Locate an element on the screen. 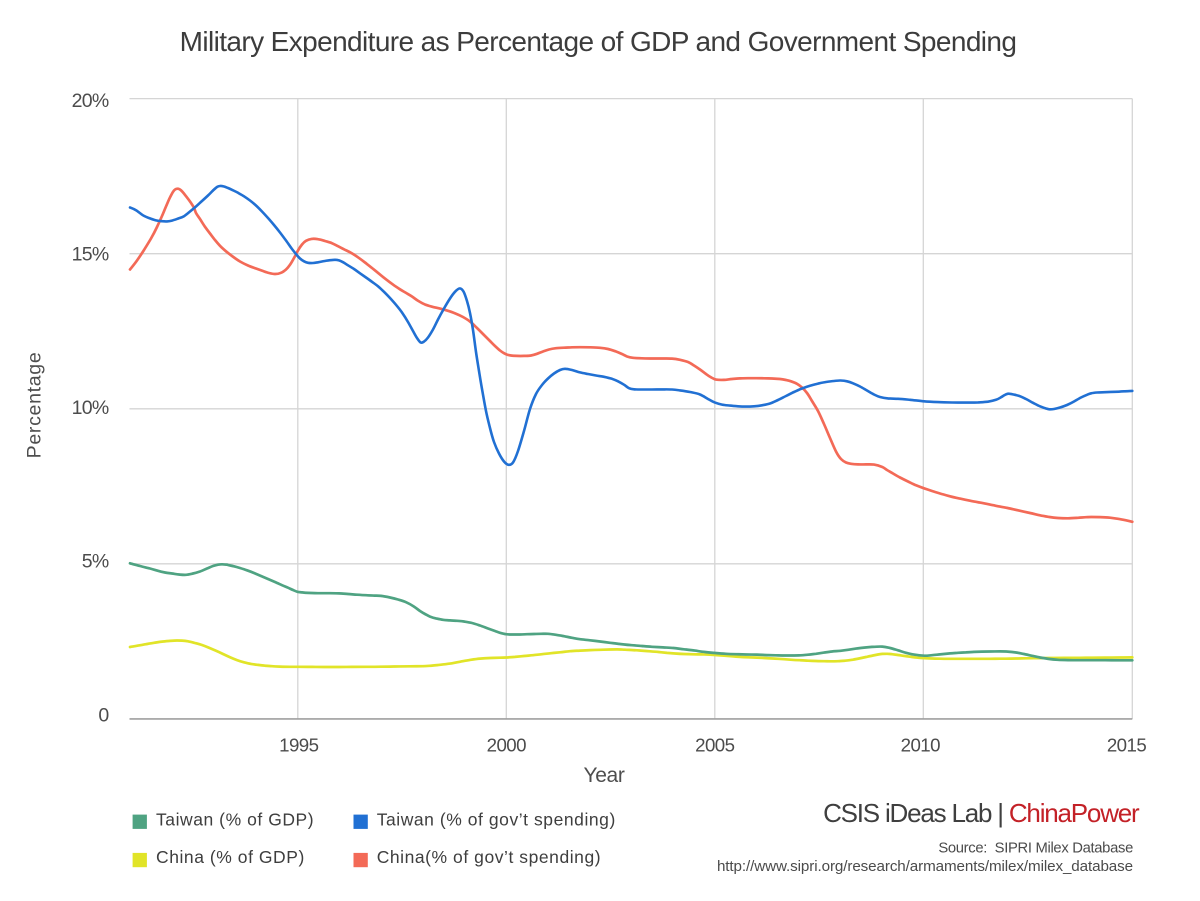  svg-text: China (% of GDP) is located at coordinates (230, 857).